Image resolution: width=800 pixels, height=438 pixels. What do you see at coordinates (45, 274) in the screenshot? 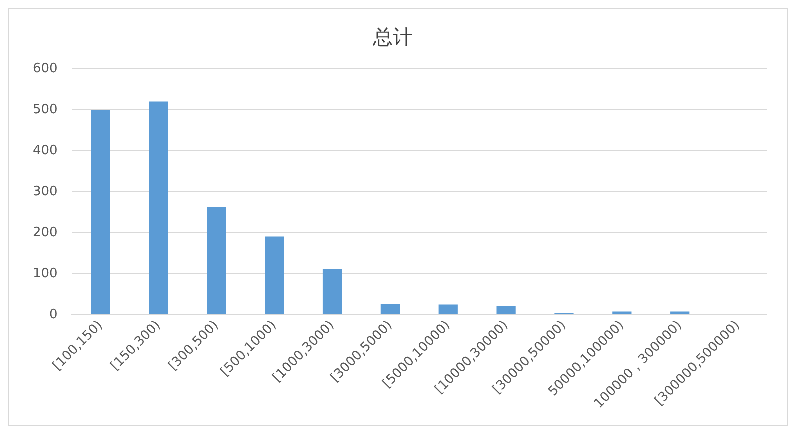
I see `y-tick-label: 100` at bounding box center [45, 274].